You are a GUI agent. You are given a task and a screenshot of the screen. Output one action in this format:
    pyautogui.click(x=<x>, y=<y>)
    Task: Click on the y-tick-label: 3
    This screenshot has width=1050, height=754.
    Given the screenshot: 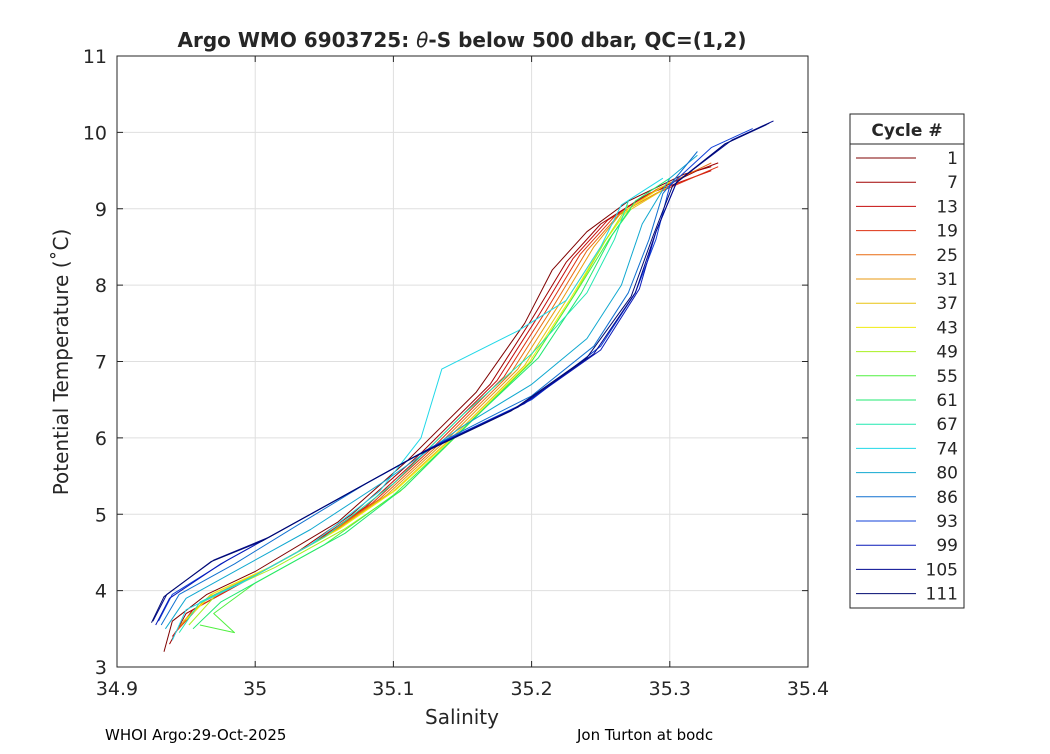 What is the action you would take?
    pyautogui.click(x=101, y=668)
    